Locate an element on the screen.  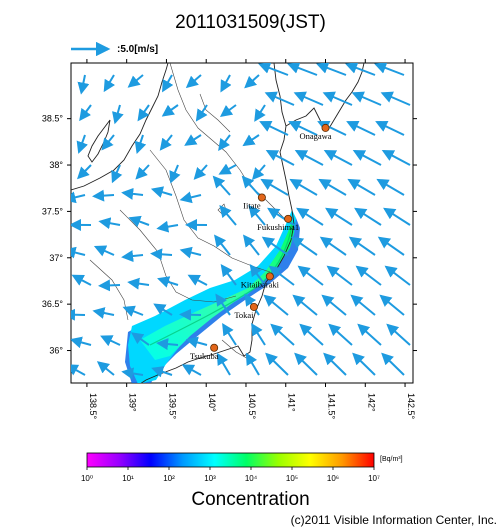
colorbar-tick-label: 10⁶ is located at coordinates (333, 478).